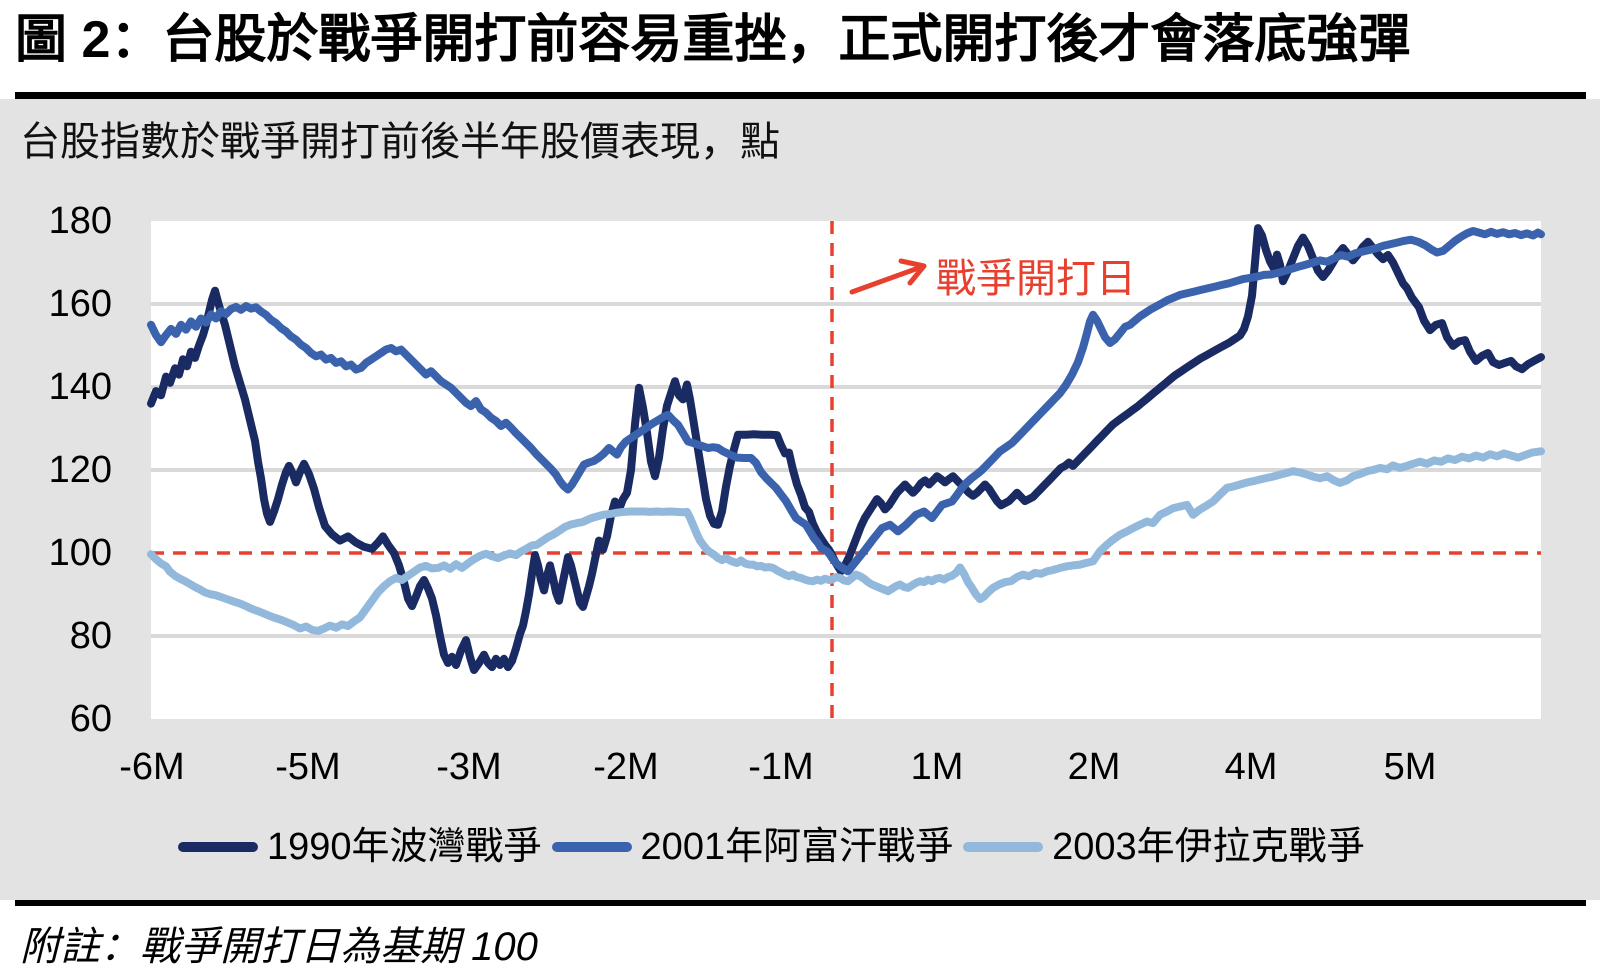 This screenshot has width=1600, height=974. What do you see at coordinates (152, 767) in the screenshot?
I see `x-tick--6M: -6M` at bounding box center [152, 767].